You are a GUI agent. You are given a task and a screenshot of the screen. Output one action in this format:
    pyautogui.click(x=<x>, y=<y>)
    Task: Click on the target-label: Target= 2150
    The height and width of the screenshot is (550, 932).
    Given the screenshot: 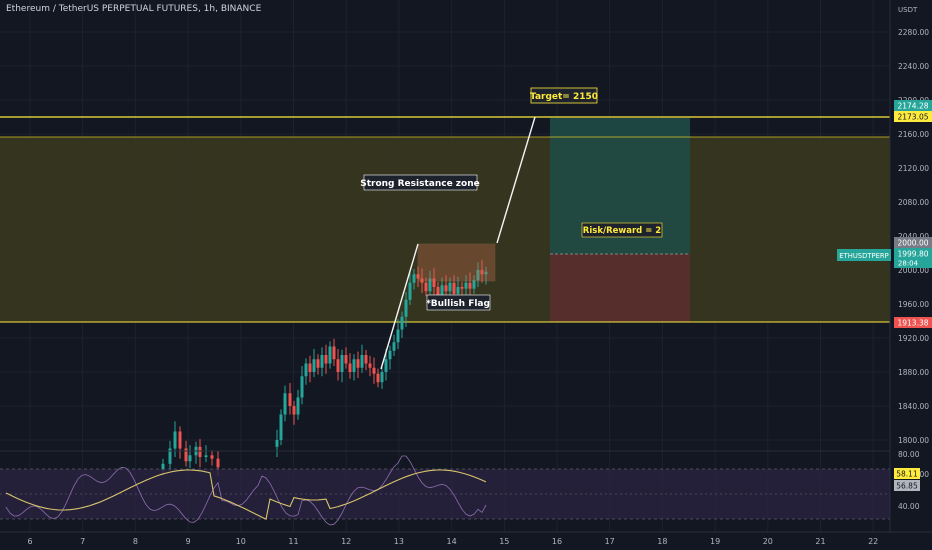 What is the action you would take?
    pyautogui.click(x=564, y=95)
    